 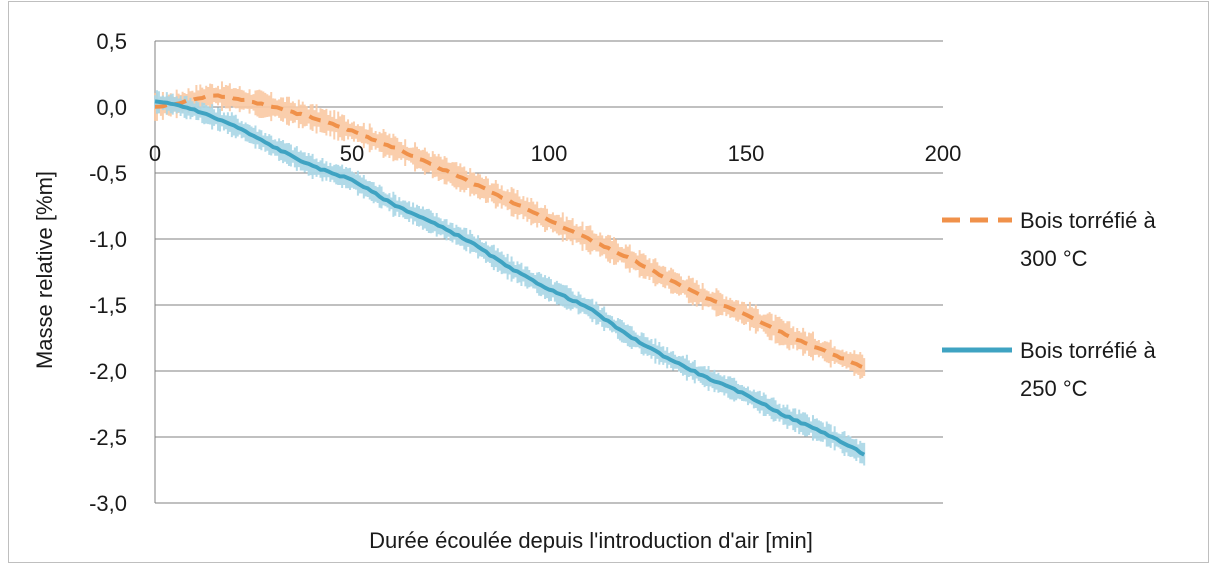 What do you see at coordinates (943, 153) in the screenshot?
I see `x-tick-label-4: 200` at bounding box center [943, 153].